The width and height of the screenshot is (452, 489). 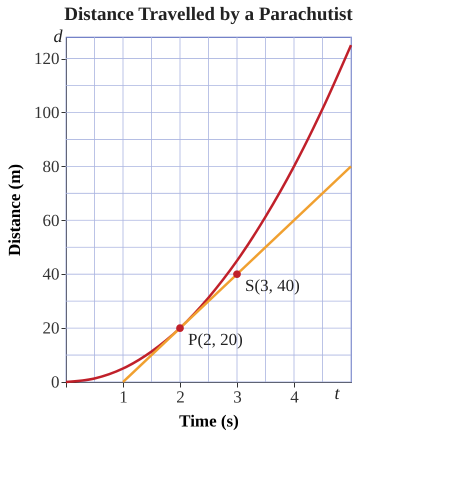 I want to click on y-tick-label: 0, so click(x=55, y=382).